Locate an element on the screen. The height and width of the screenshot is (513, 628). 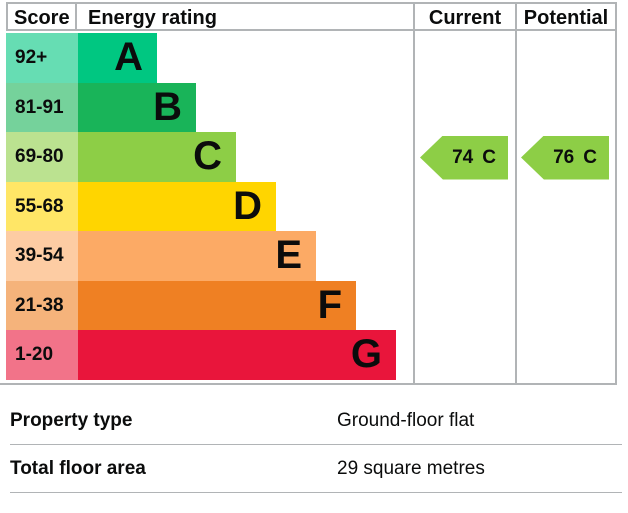
band-row: 55-68 D is located at coordinates (206, 206).